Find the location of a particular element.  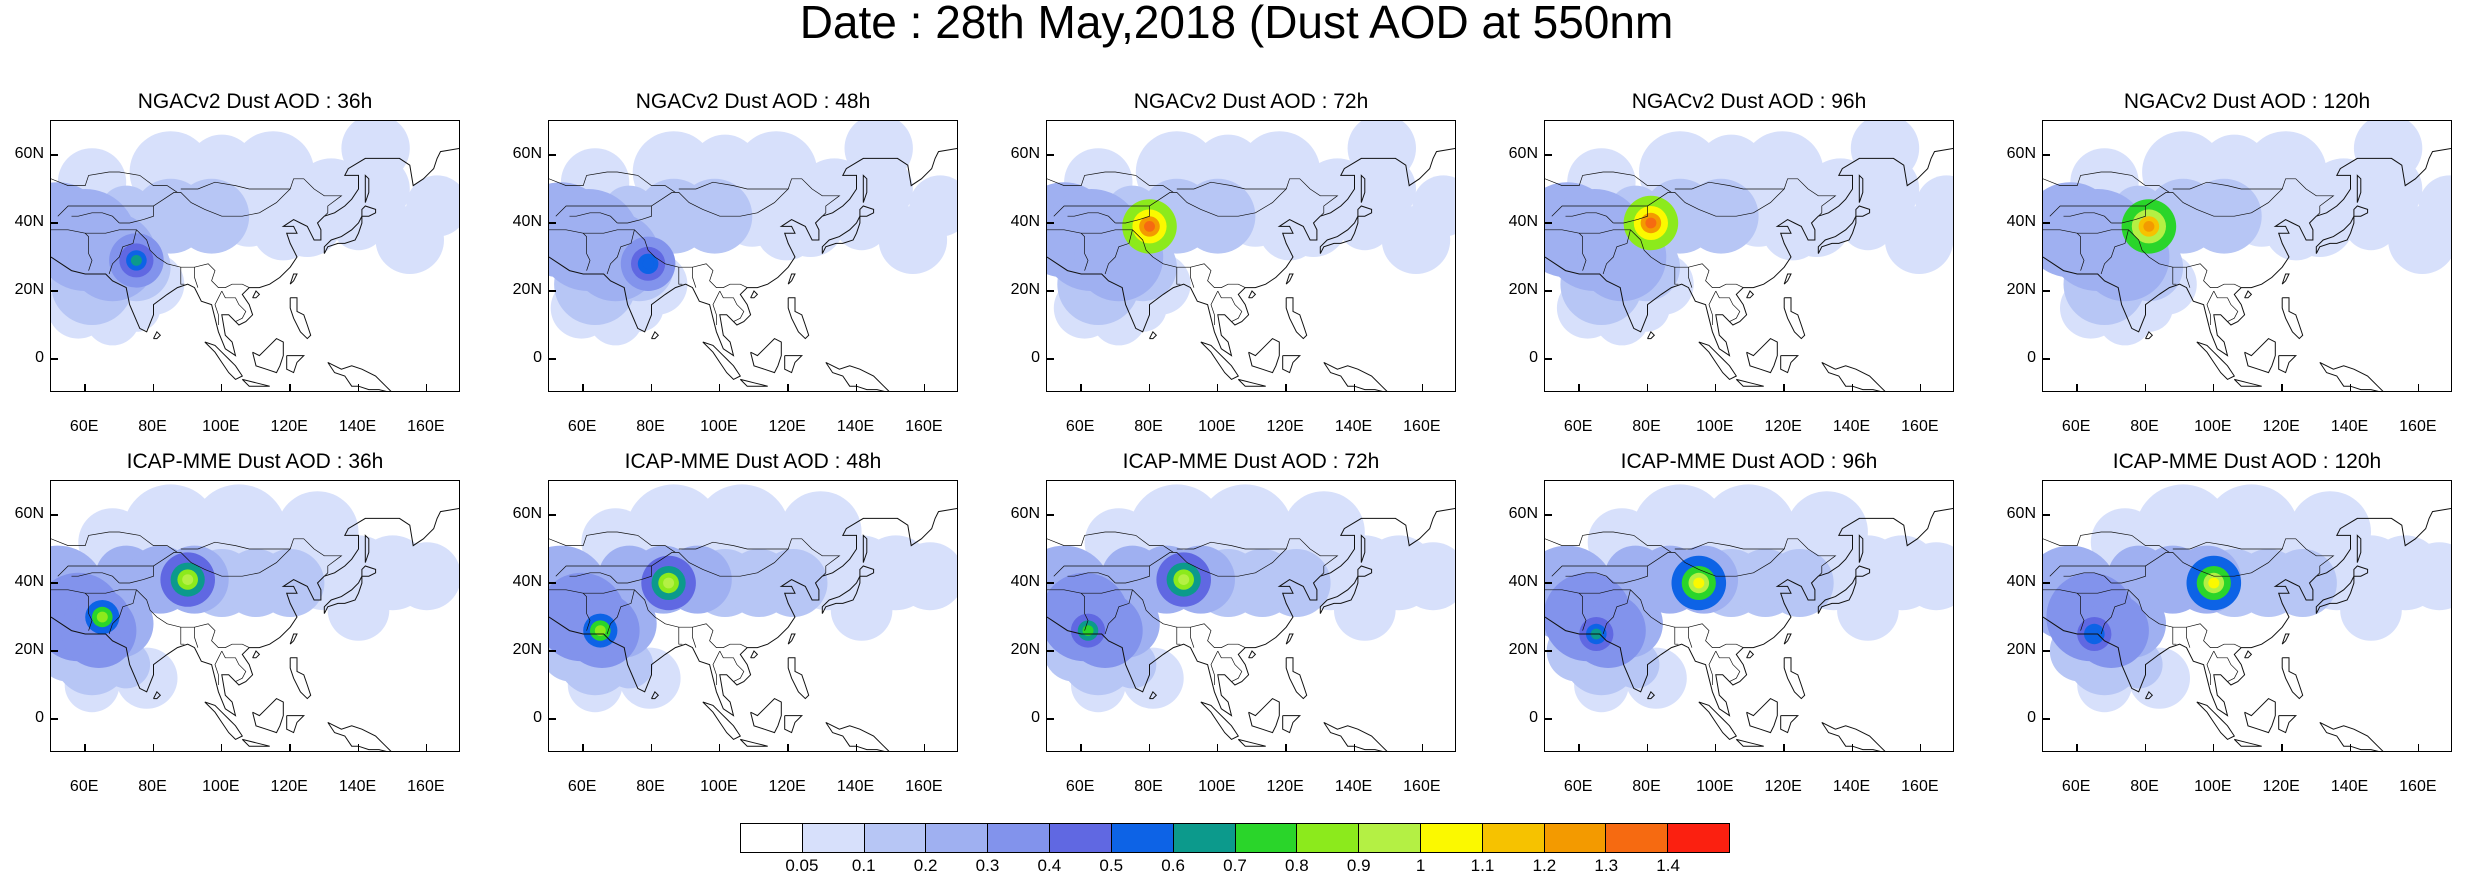

colorbar-label: 0.7 is located at coordinates (1235, 865).